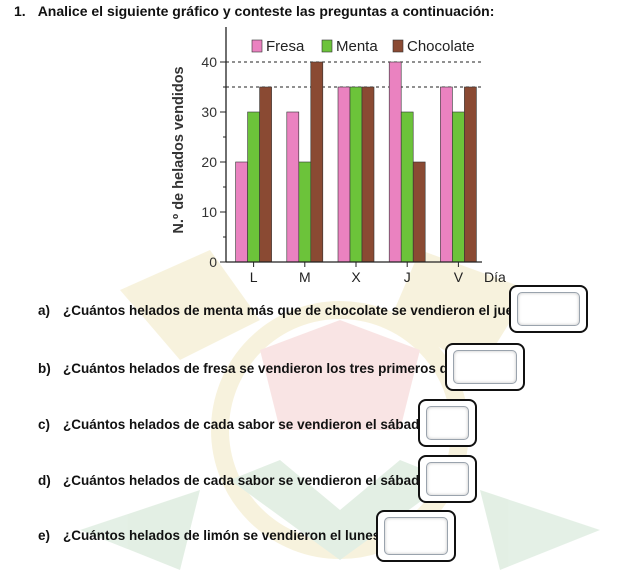 The width and height of the screenshot is (640, 585). I want to click on legend-swatch-menta, so click(327, 46).